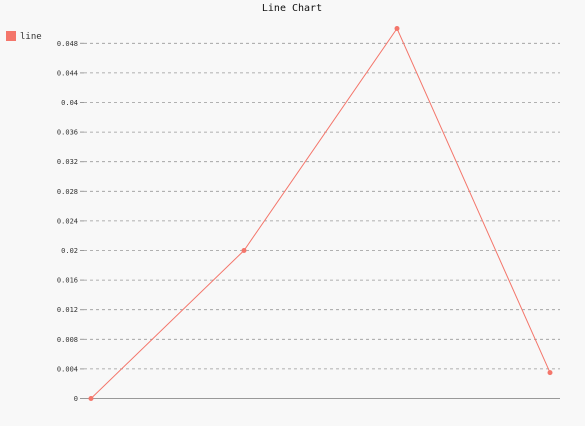 The width and height of the screenshot is (585, 426). What do you see at coordinates (31, 37) in the screenshot?
I see `legend-label: line` at bounding box center [31, 37].